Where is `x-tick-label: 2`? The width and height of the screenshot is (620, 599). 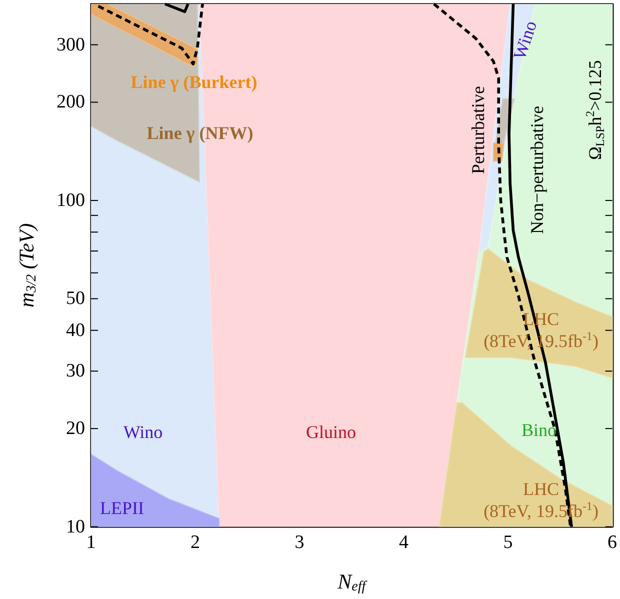
x-tick-label: 2 is located at coordinates (195, 542).